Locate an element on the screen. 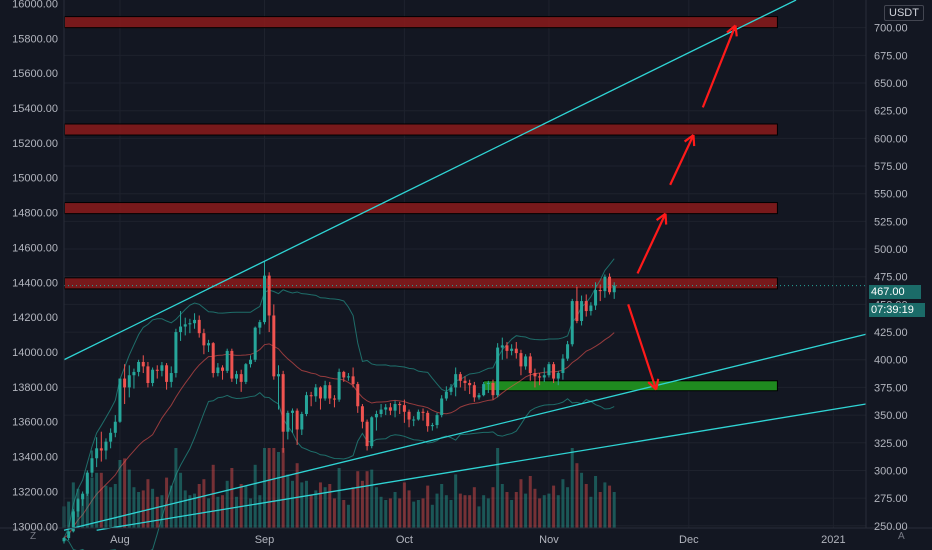 This screenshot has width=932, height=550. left-tick-label: 13800.00 is located at coordinates (35, 388).